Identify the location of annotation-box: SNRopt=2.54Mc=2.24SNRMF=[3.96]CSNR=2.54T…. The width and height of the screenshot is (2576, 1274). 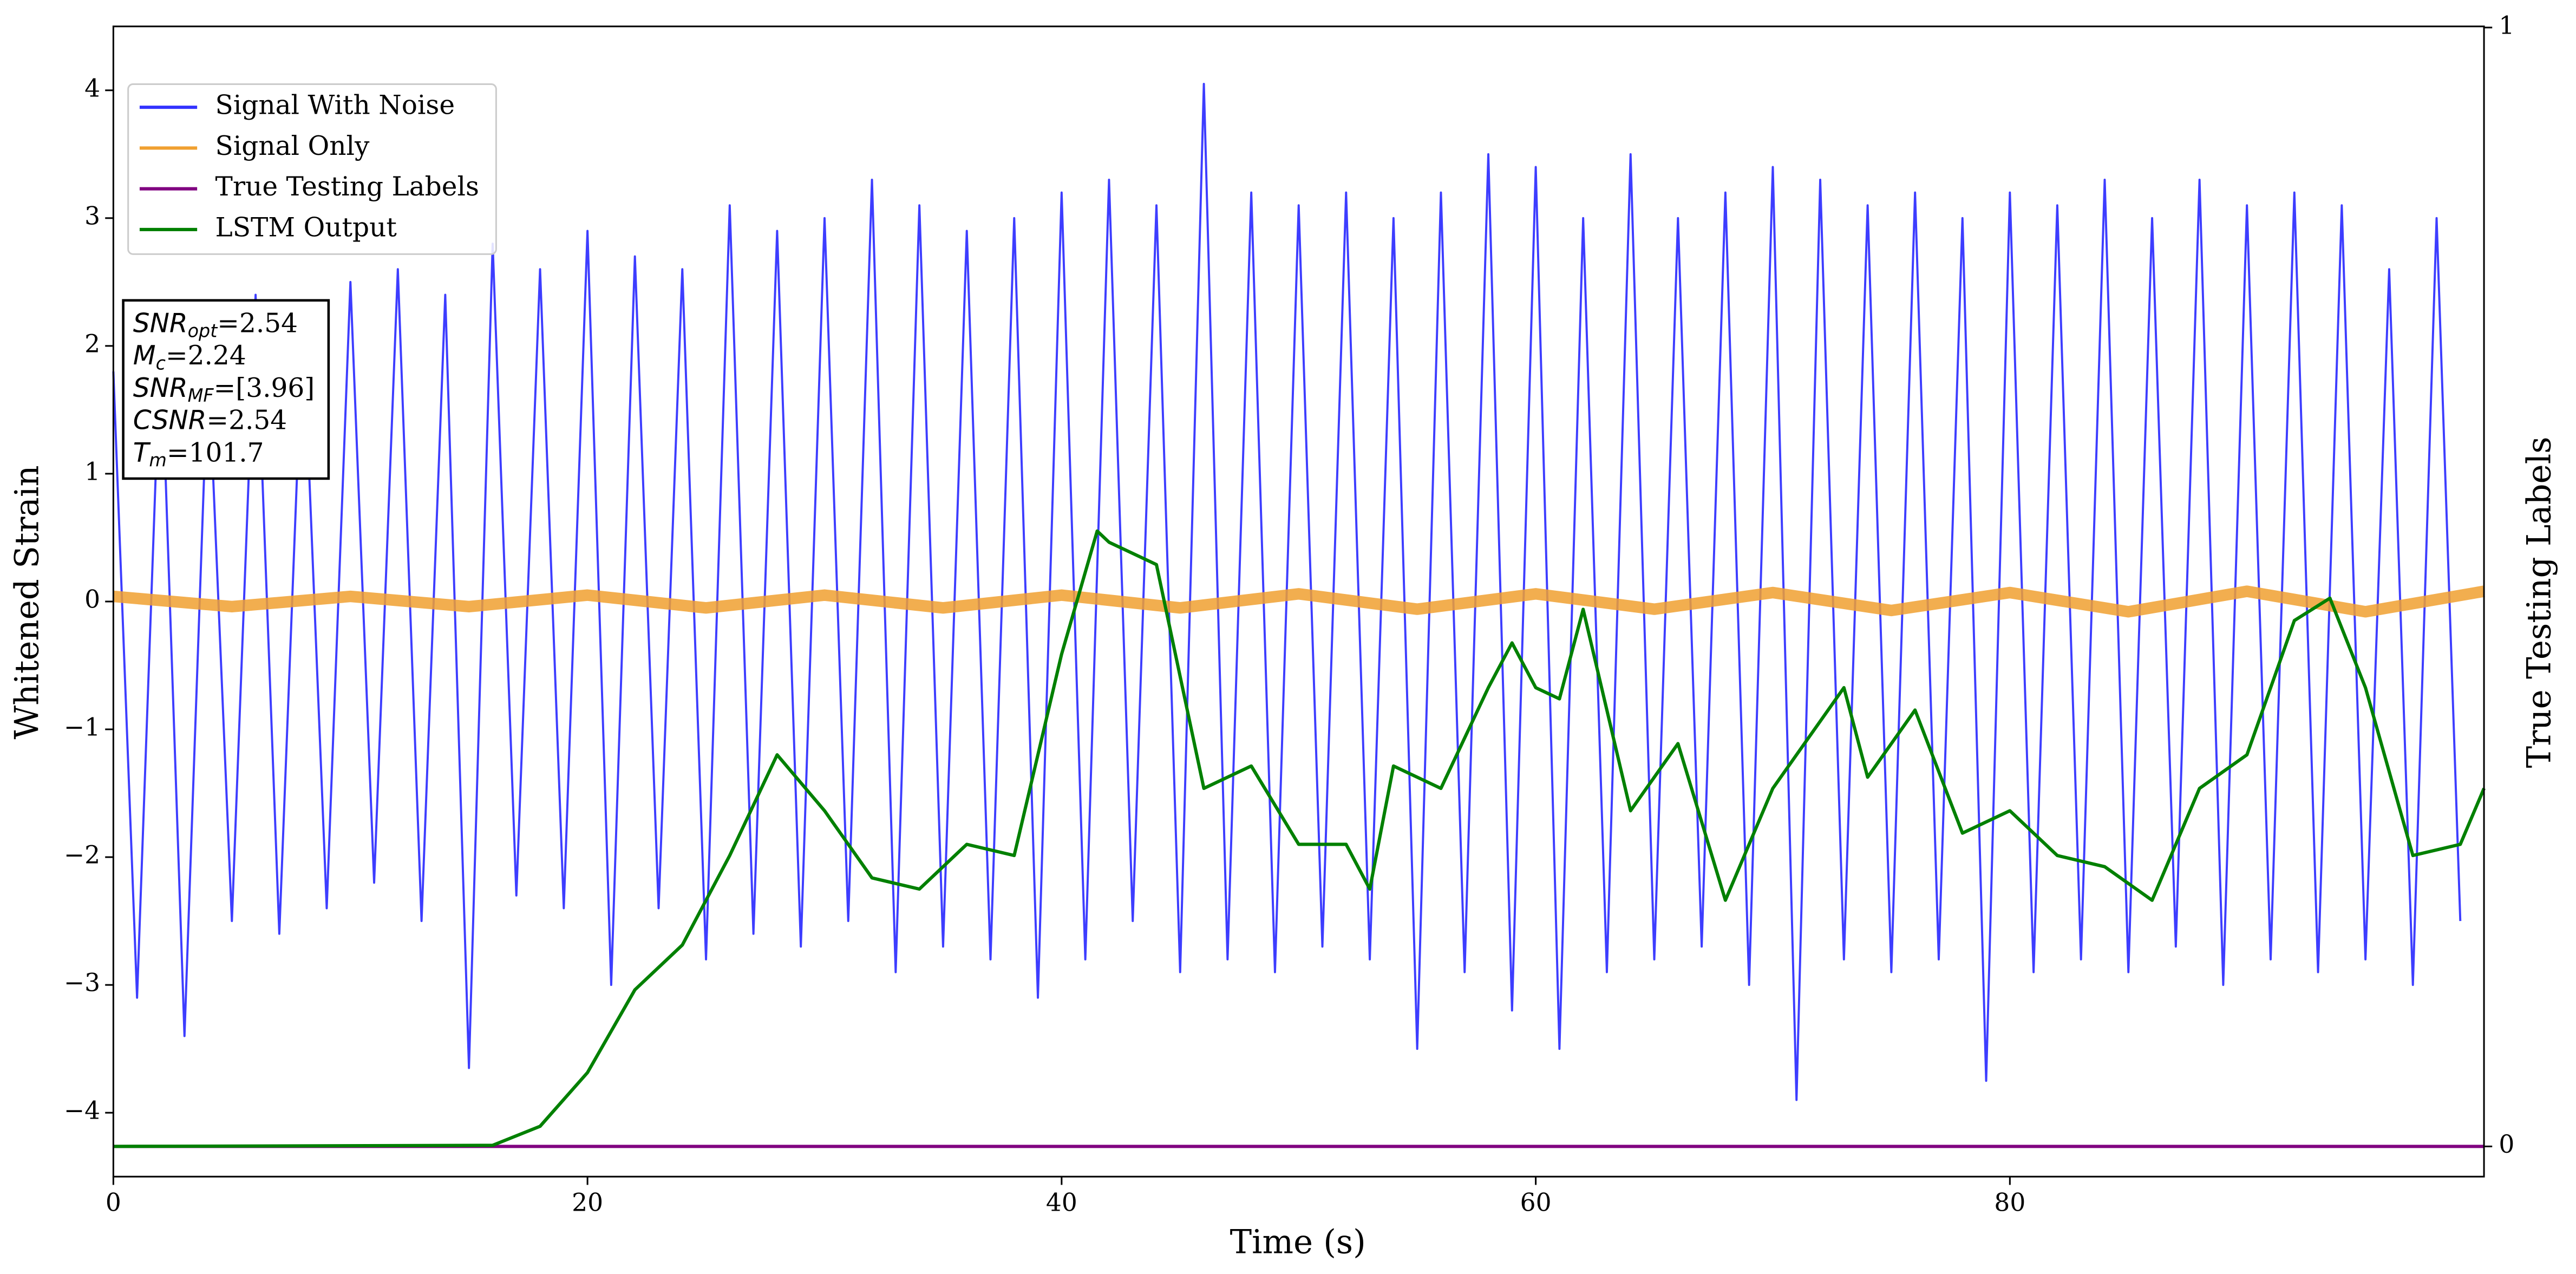
(226, 389).